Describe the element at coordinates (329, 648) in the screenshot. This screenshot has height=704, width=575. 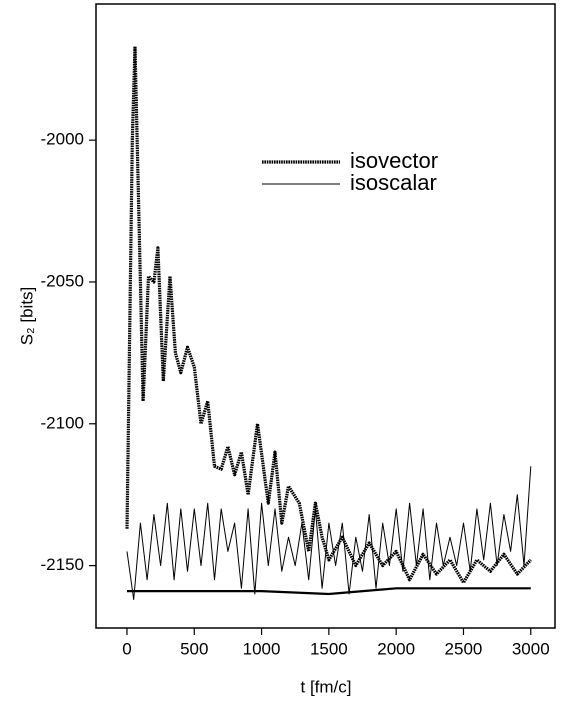
I see `x-tick-label: 1500` at that location.